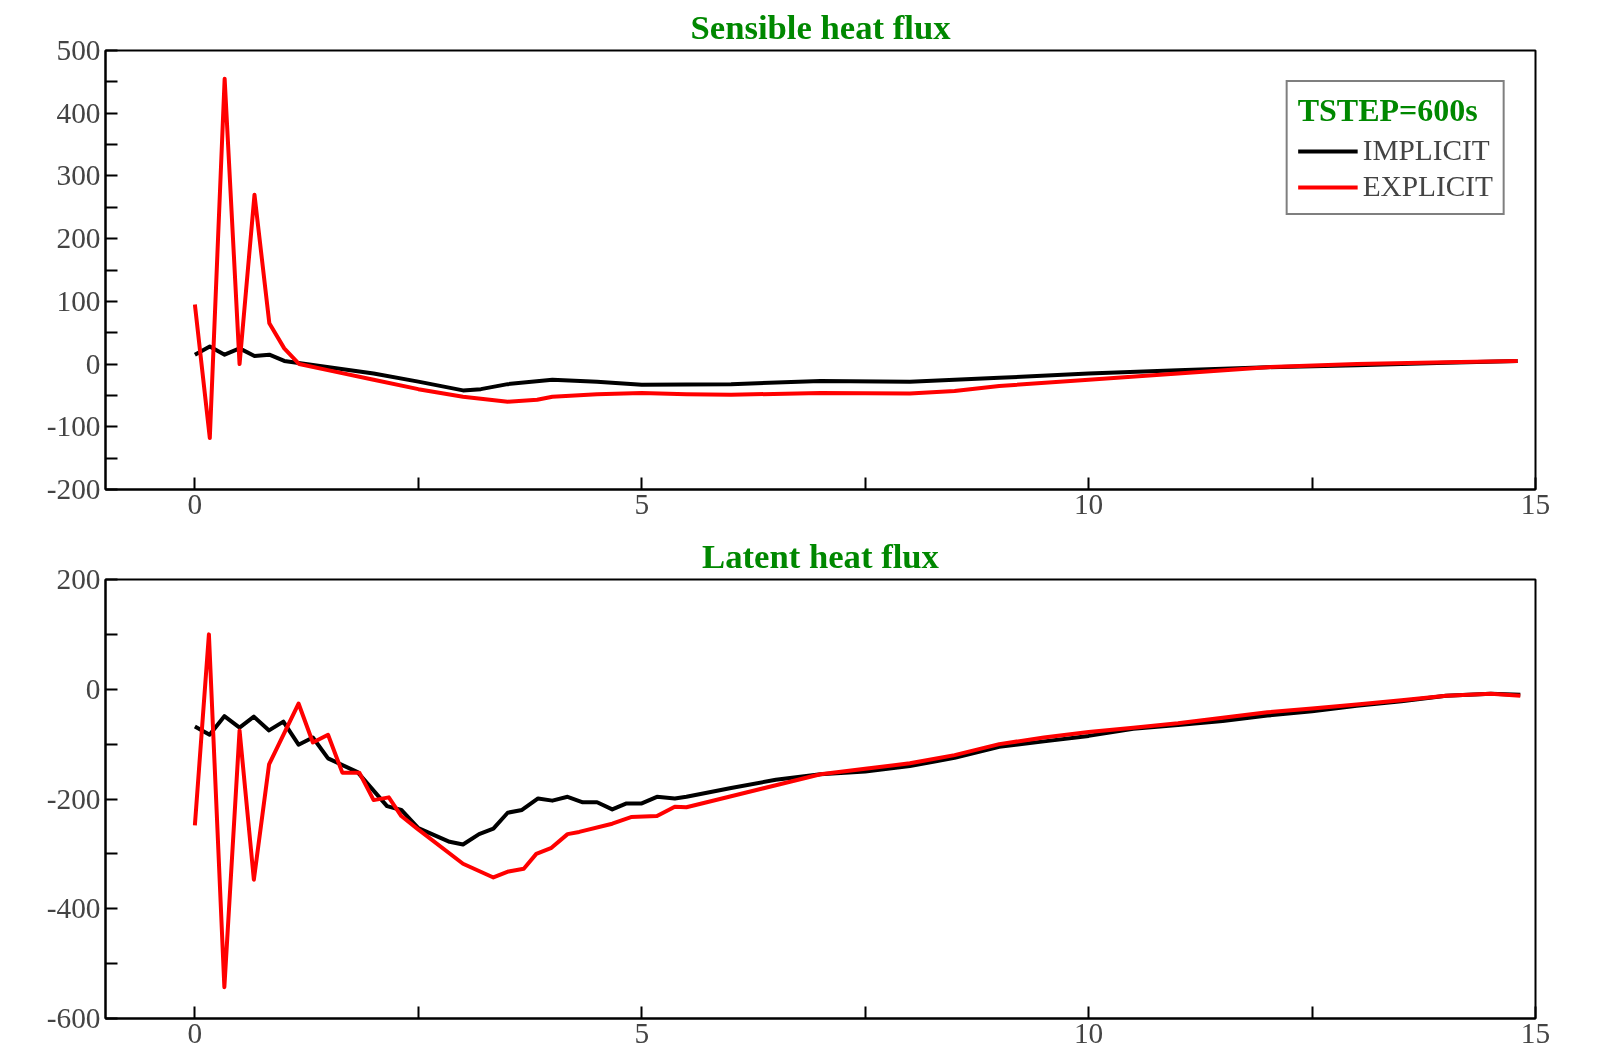 This screenshot has height=1062, width=1623. Describe the element at coordinates (78, 175) in the screenshot. I see `y-tick-label: 300` at that location.